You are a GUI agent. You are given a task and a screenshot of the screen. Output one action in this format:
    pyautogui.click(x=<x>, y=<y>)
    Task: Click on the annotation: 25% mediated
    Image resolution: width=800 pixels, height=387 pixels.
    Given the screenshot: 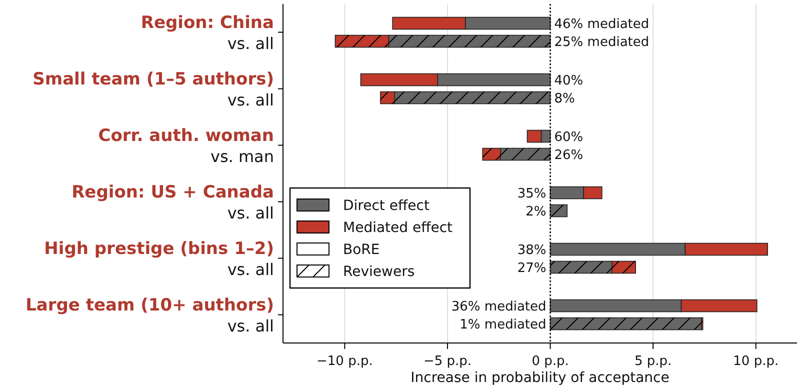 What is the action you would take?
    pyautogui.click(x=602, y=42)
    